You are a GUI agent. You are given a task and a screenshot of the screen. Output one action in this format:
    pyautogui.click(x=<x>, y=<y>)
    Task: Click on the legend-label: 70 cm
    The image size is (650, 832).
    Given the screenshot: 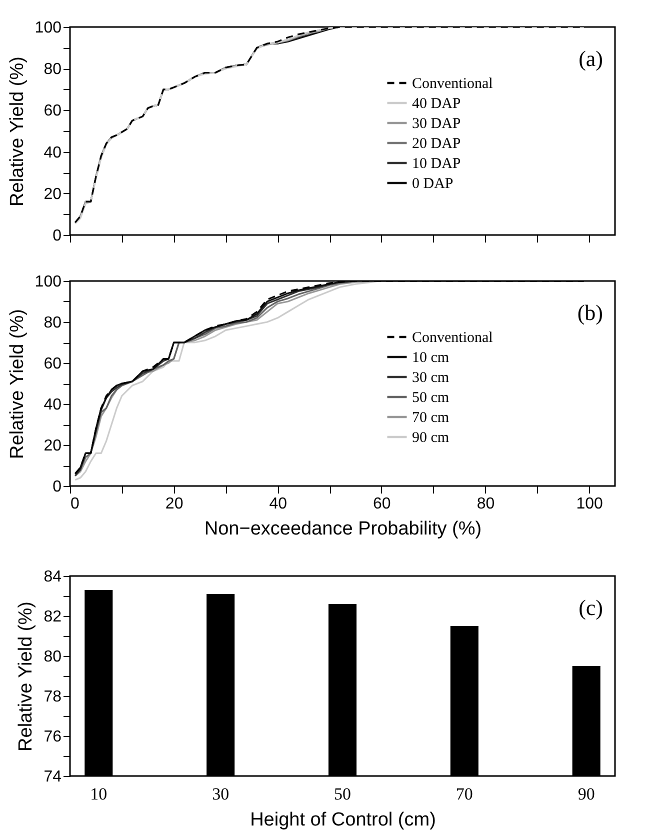 What is the action you would take?
    pyautogui.click(x=431, y=418)
    